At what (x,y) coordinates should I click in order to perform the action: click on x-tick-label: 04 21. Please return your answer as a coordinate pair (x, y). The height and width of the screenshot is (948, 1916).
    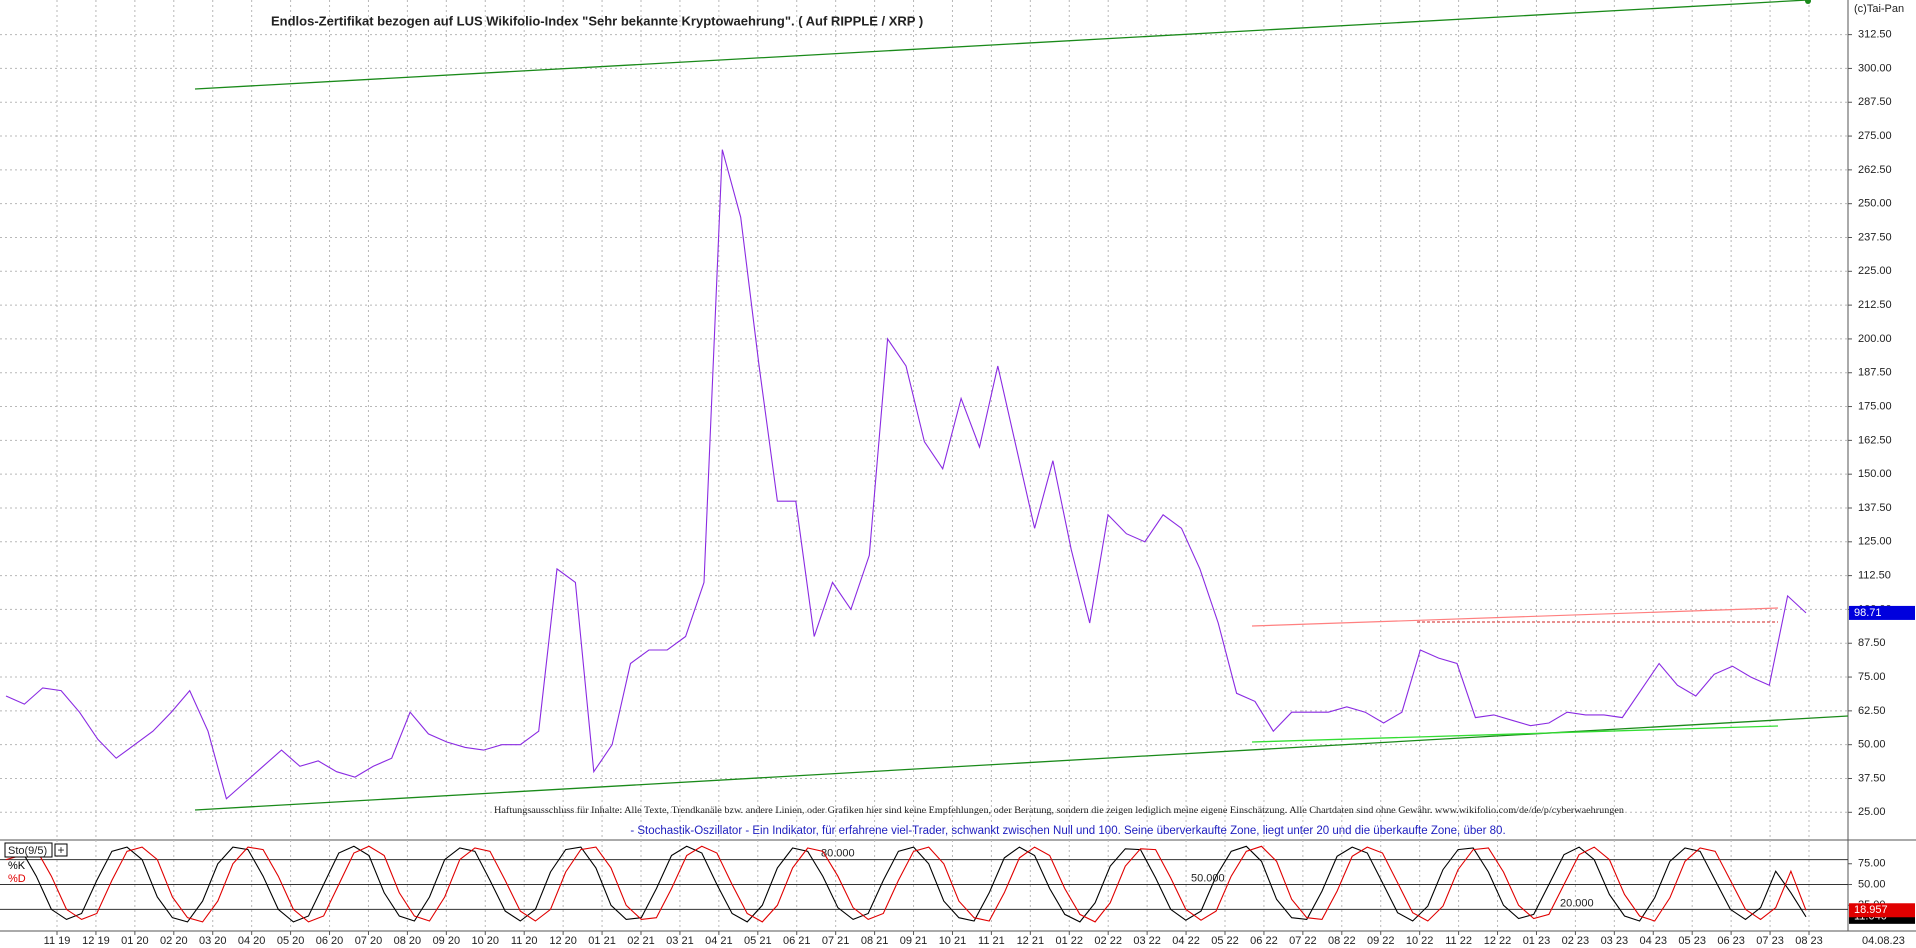
    Looking at the image, I should click on (719, 941).